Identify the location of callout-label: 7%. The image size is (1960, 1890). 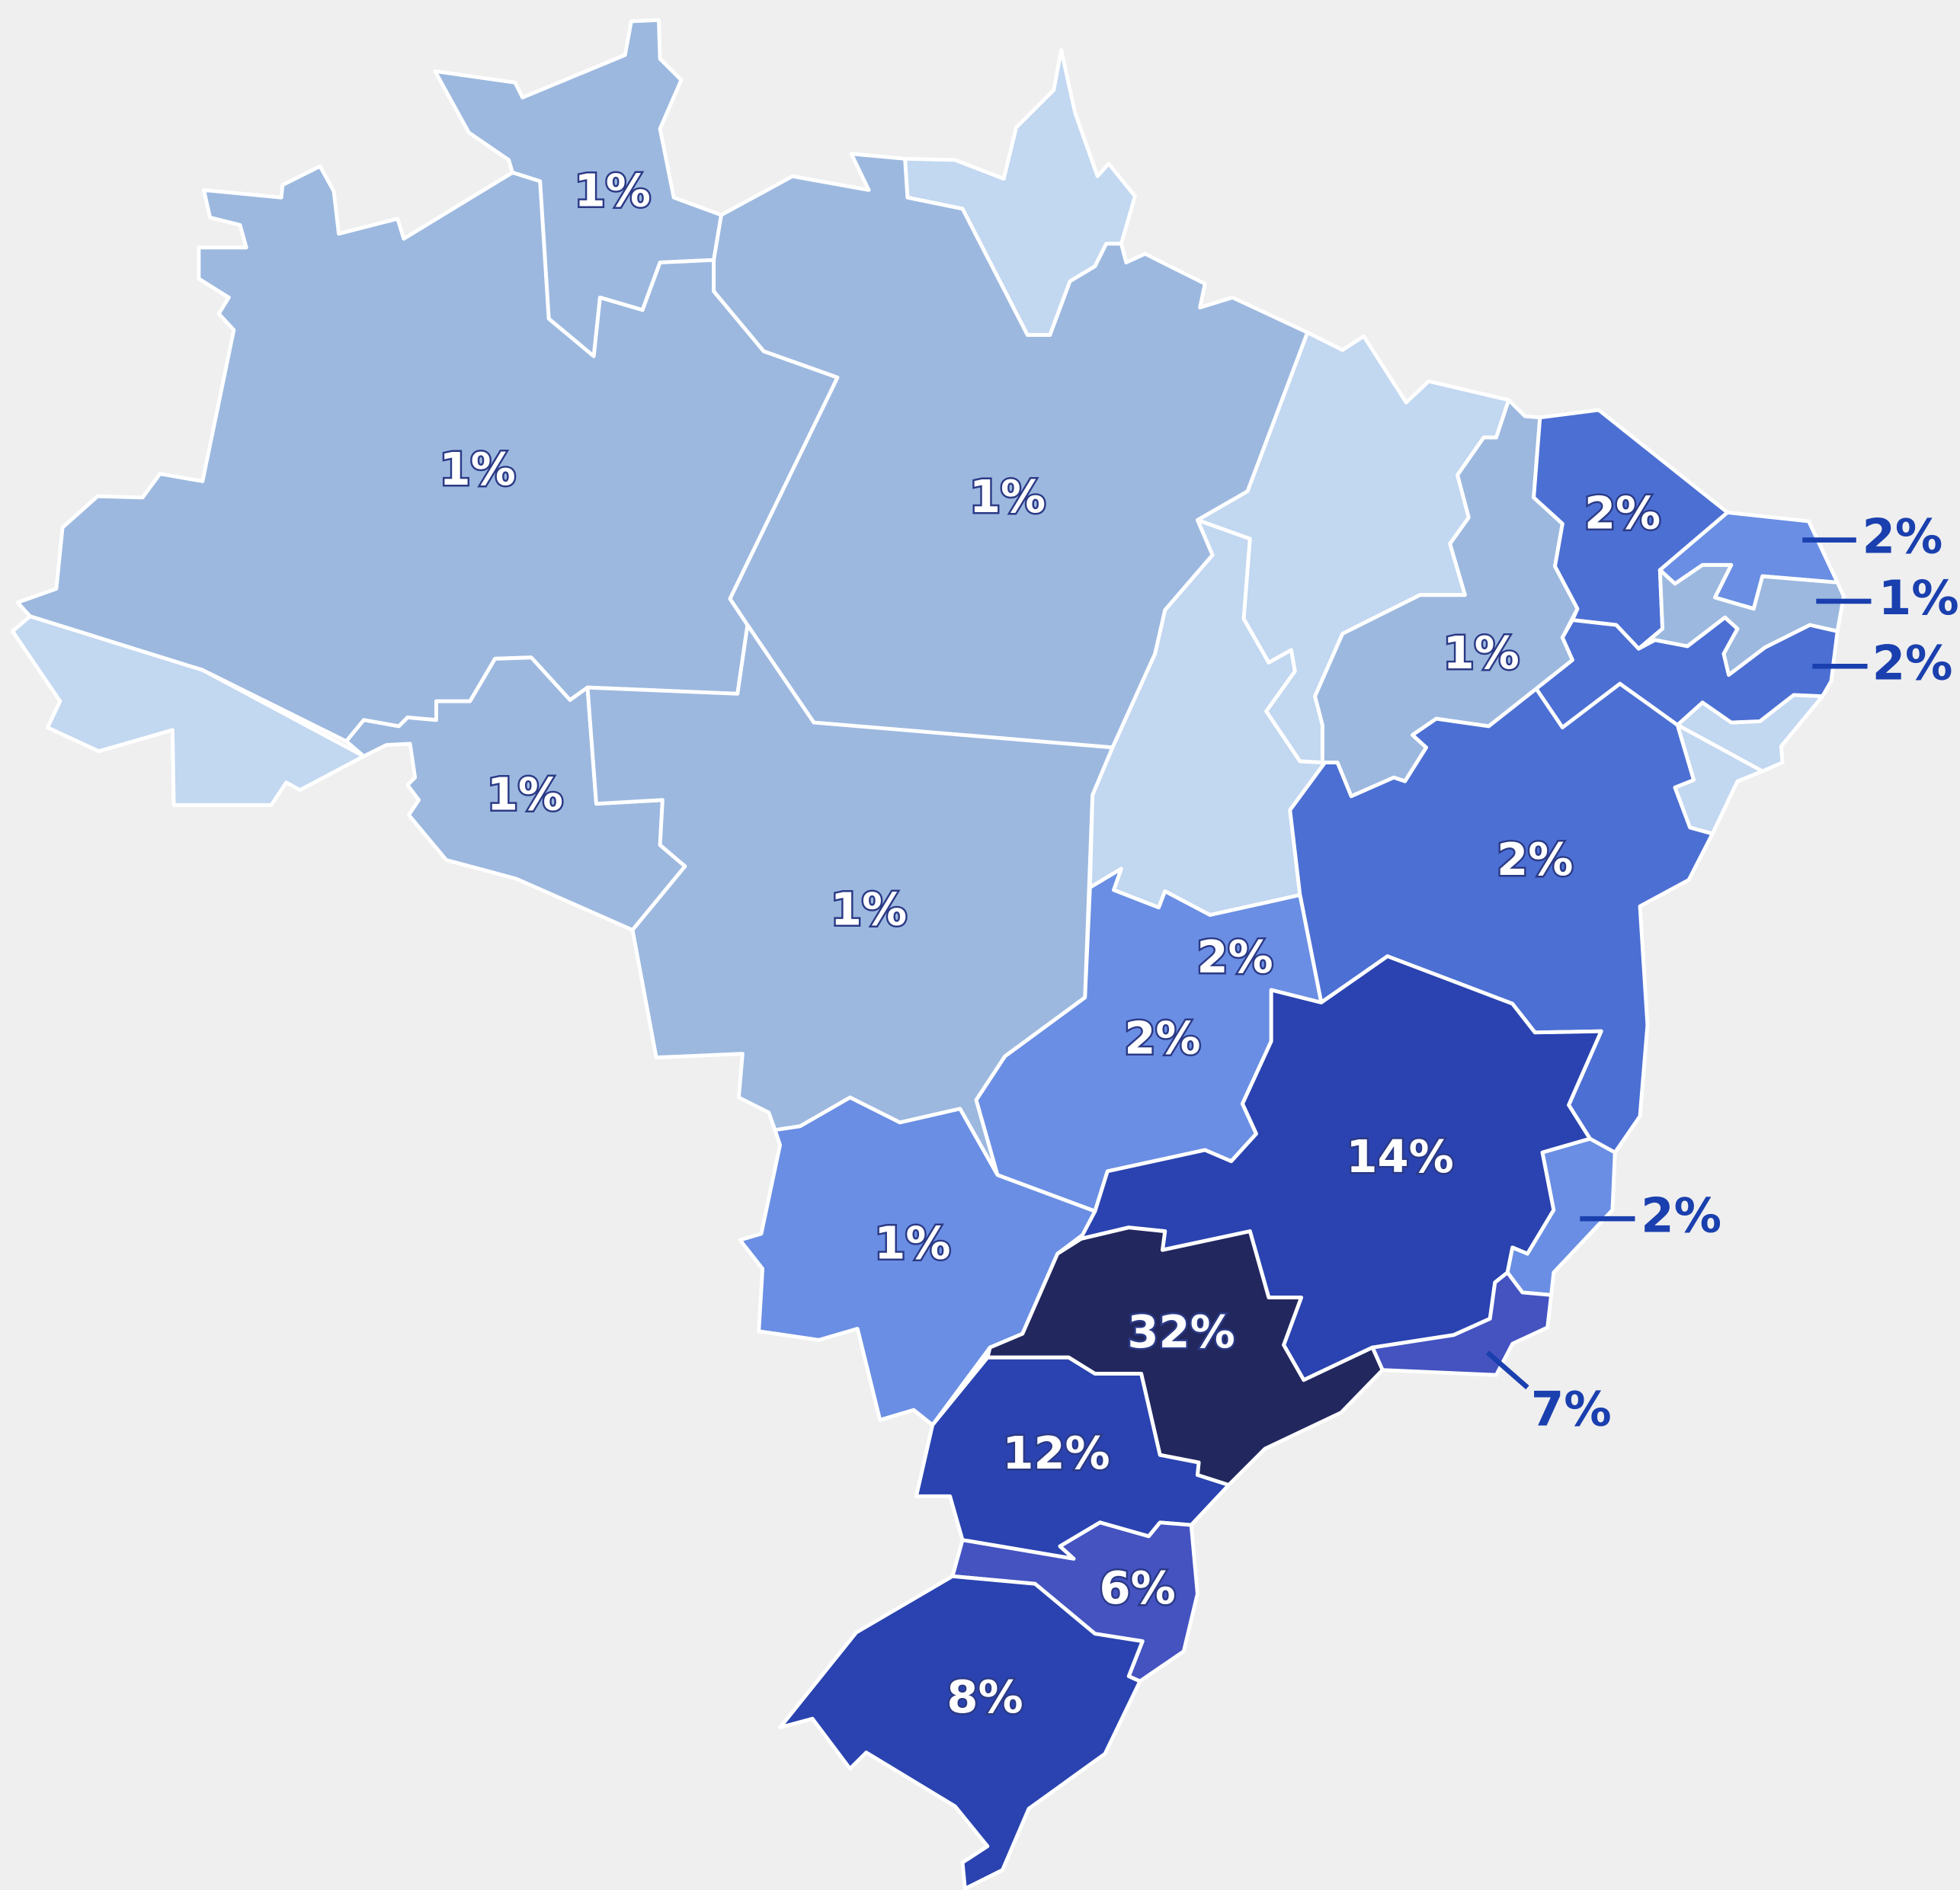
(1571, 1409).